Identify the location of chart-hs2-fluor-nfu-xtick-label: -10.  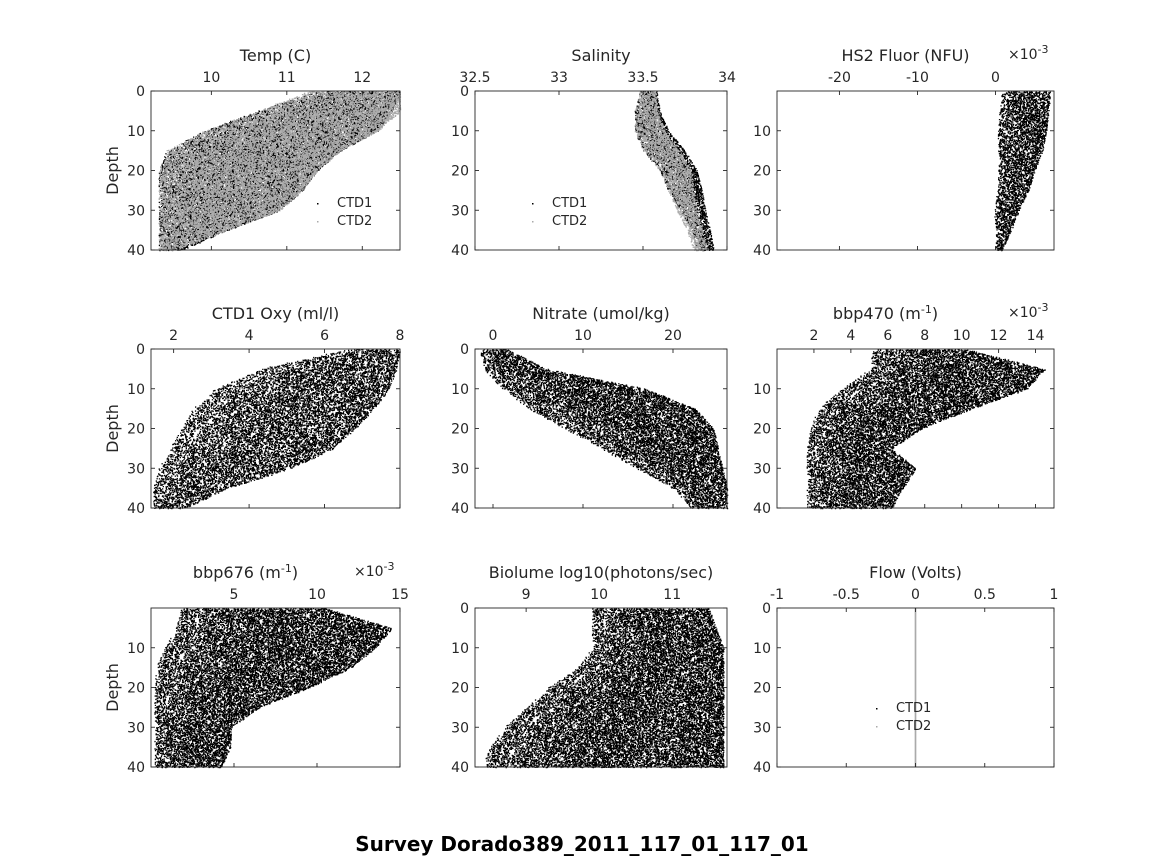
(917, 78).